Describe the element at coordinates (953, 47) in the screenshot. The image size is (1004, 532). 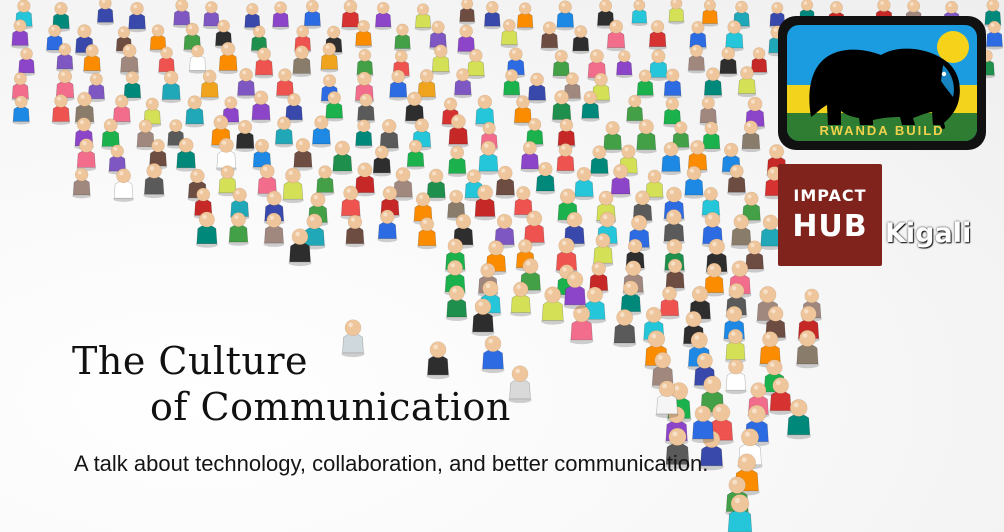
I see `rwanda-sun-icon` at that location.